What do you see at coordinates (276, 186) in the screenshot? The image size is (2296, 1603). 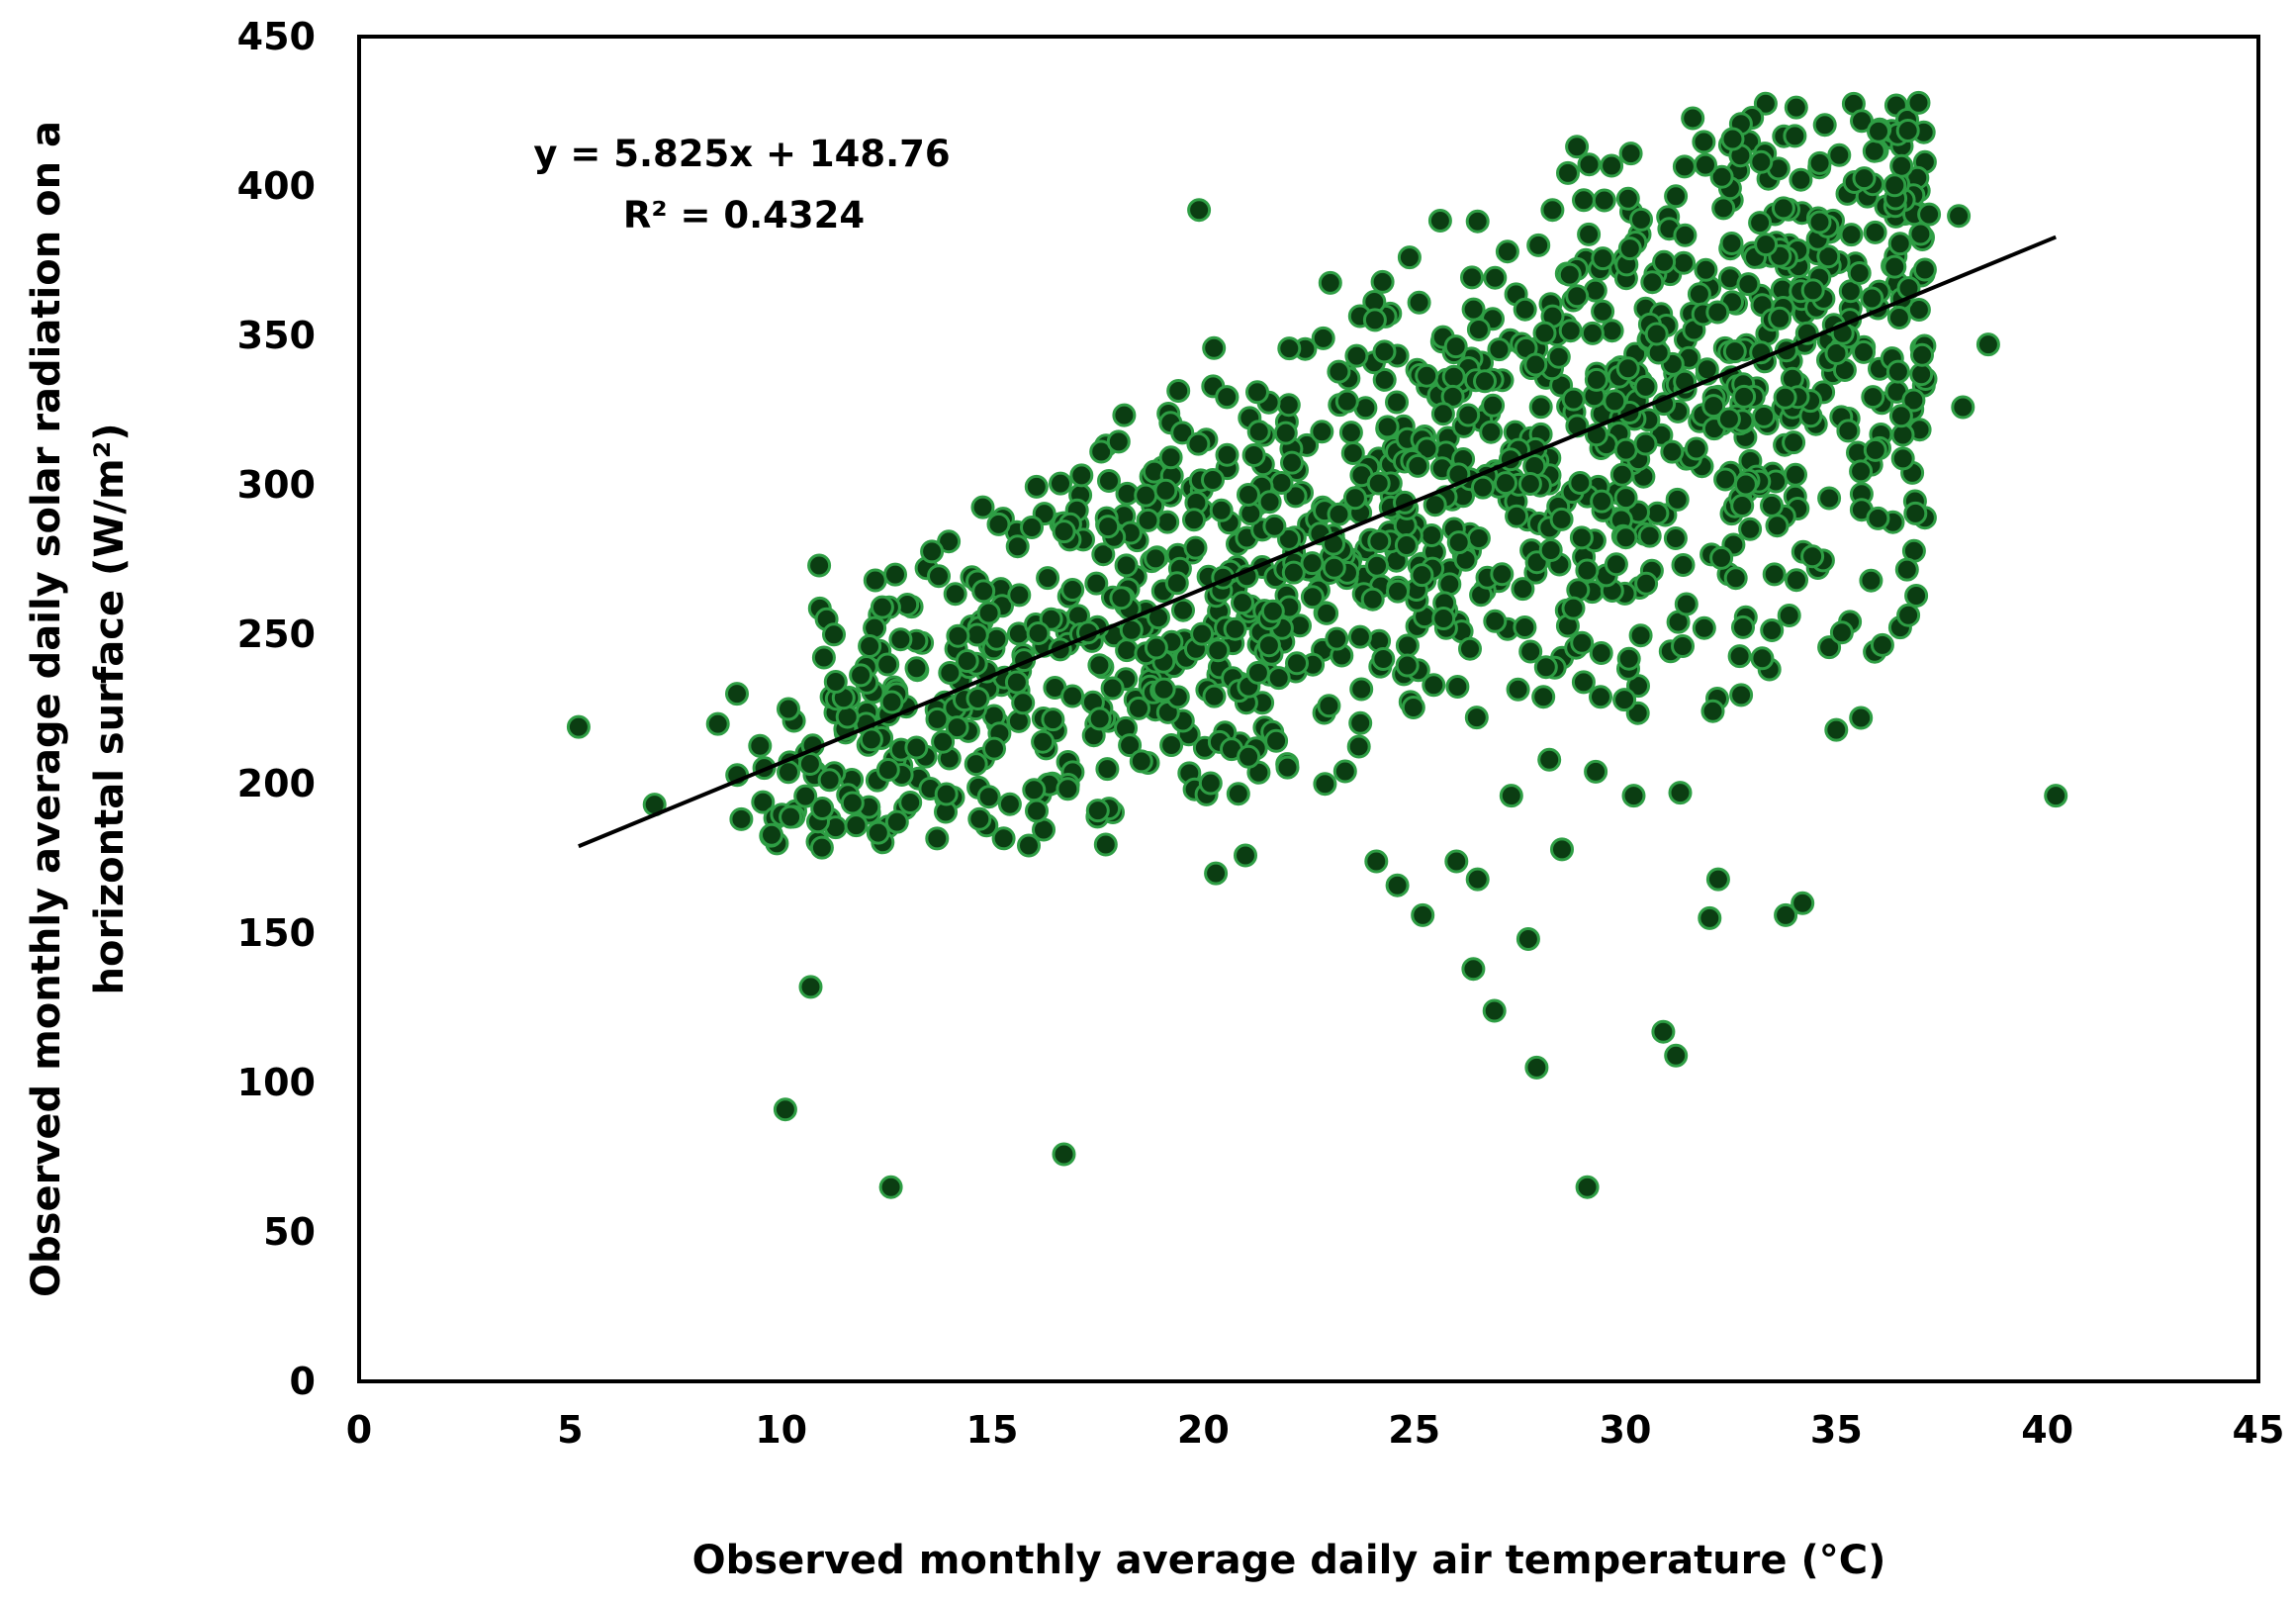 I see `y-tick-label: 400` at bounding box center [276, 186].